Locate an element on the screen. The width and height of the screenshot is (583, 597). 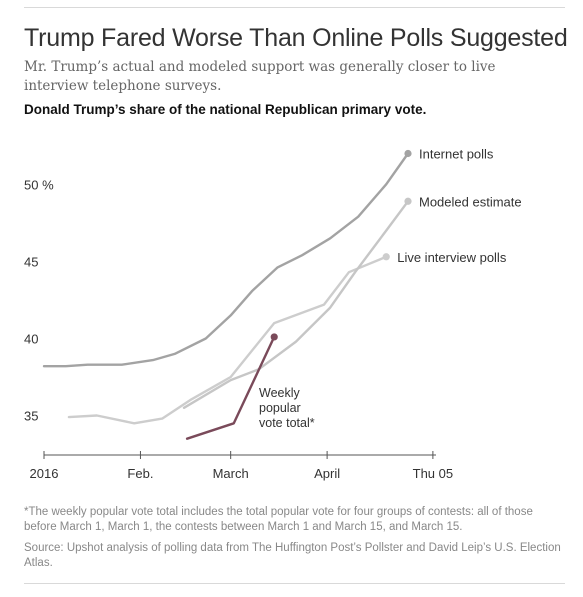
bottom-divider is located at coordinates (294, 583).